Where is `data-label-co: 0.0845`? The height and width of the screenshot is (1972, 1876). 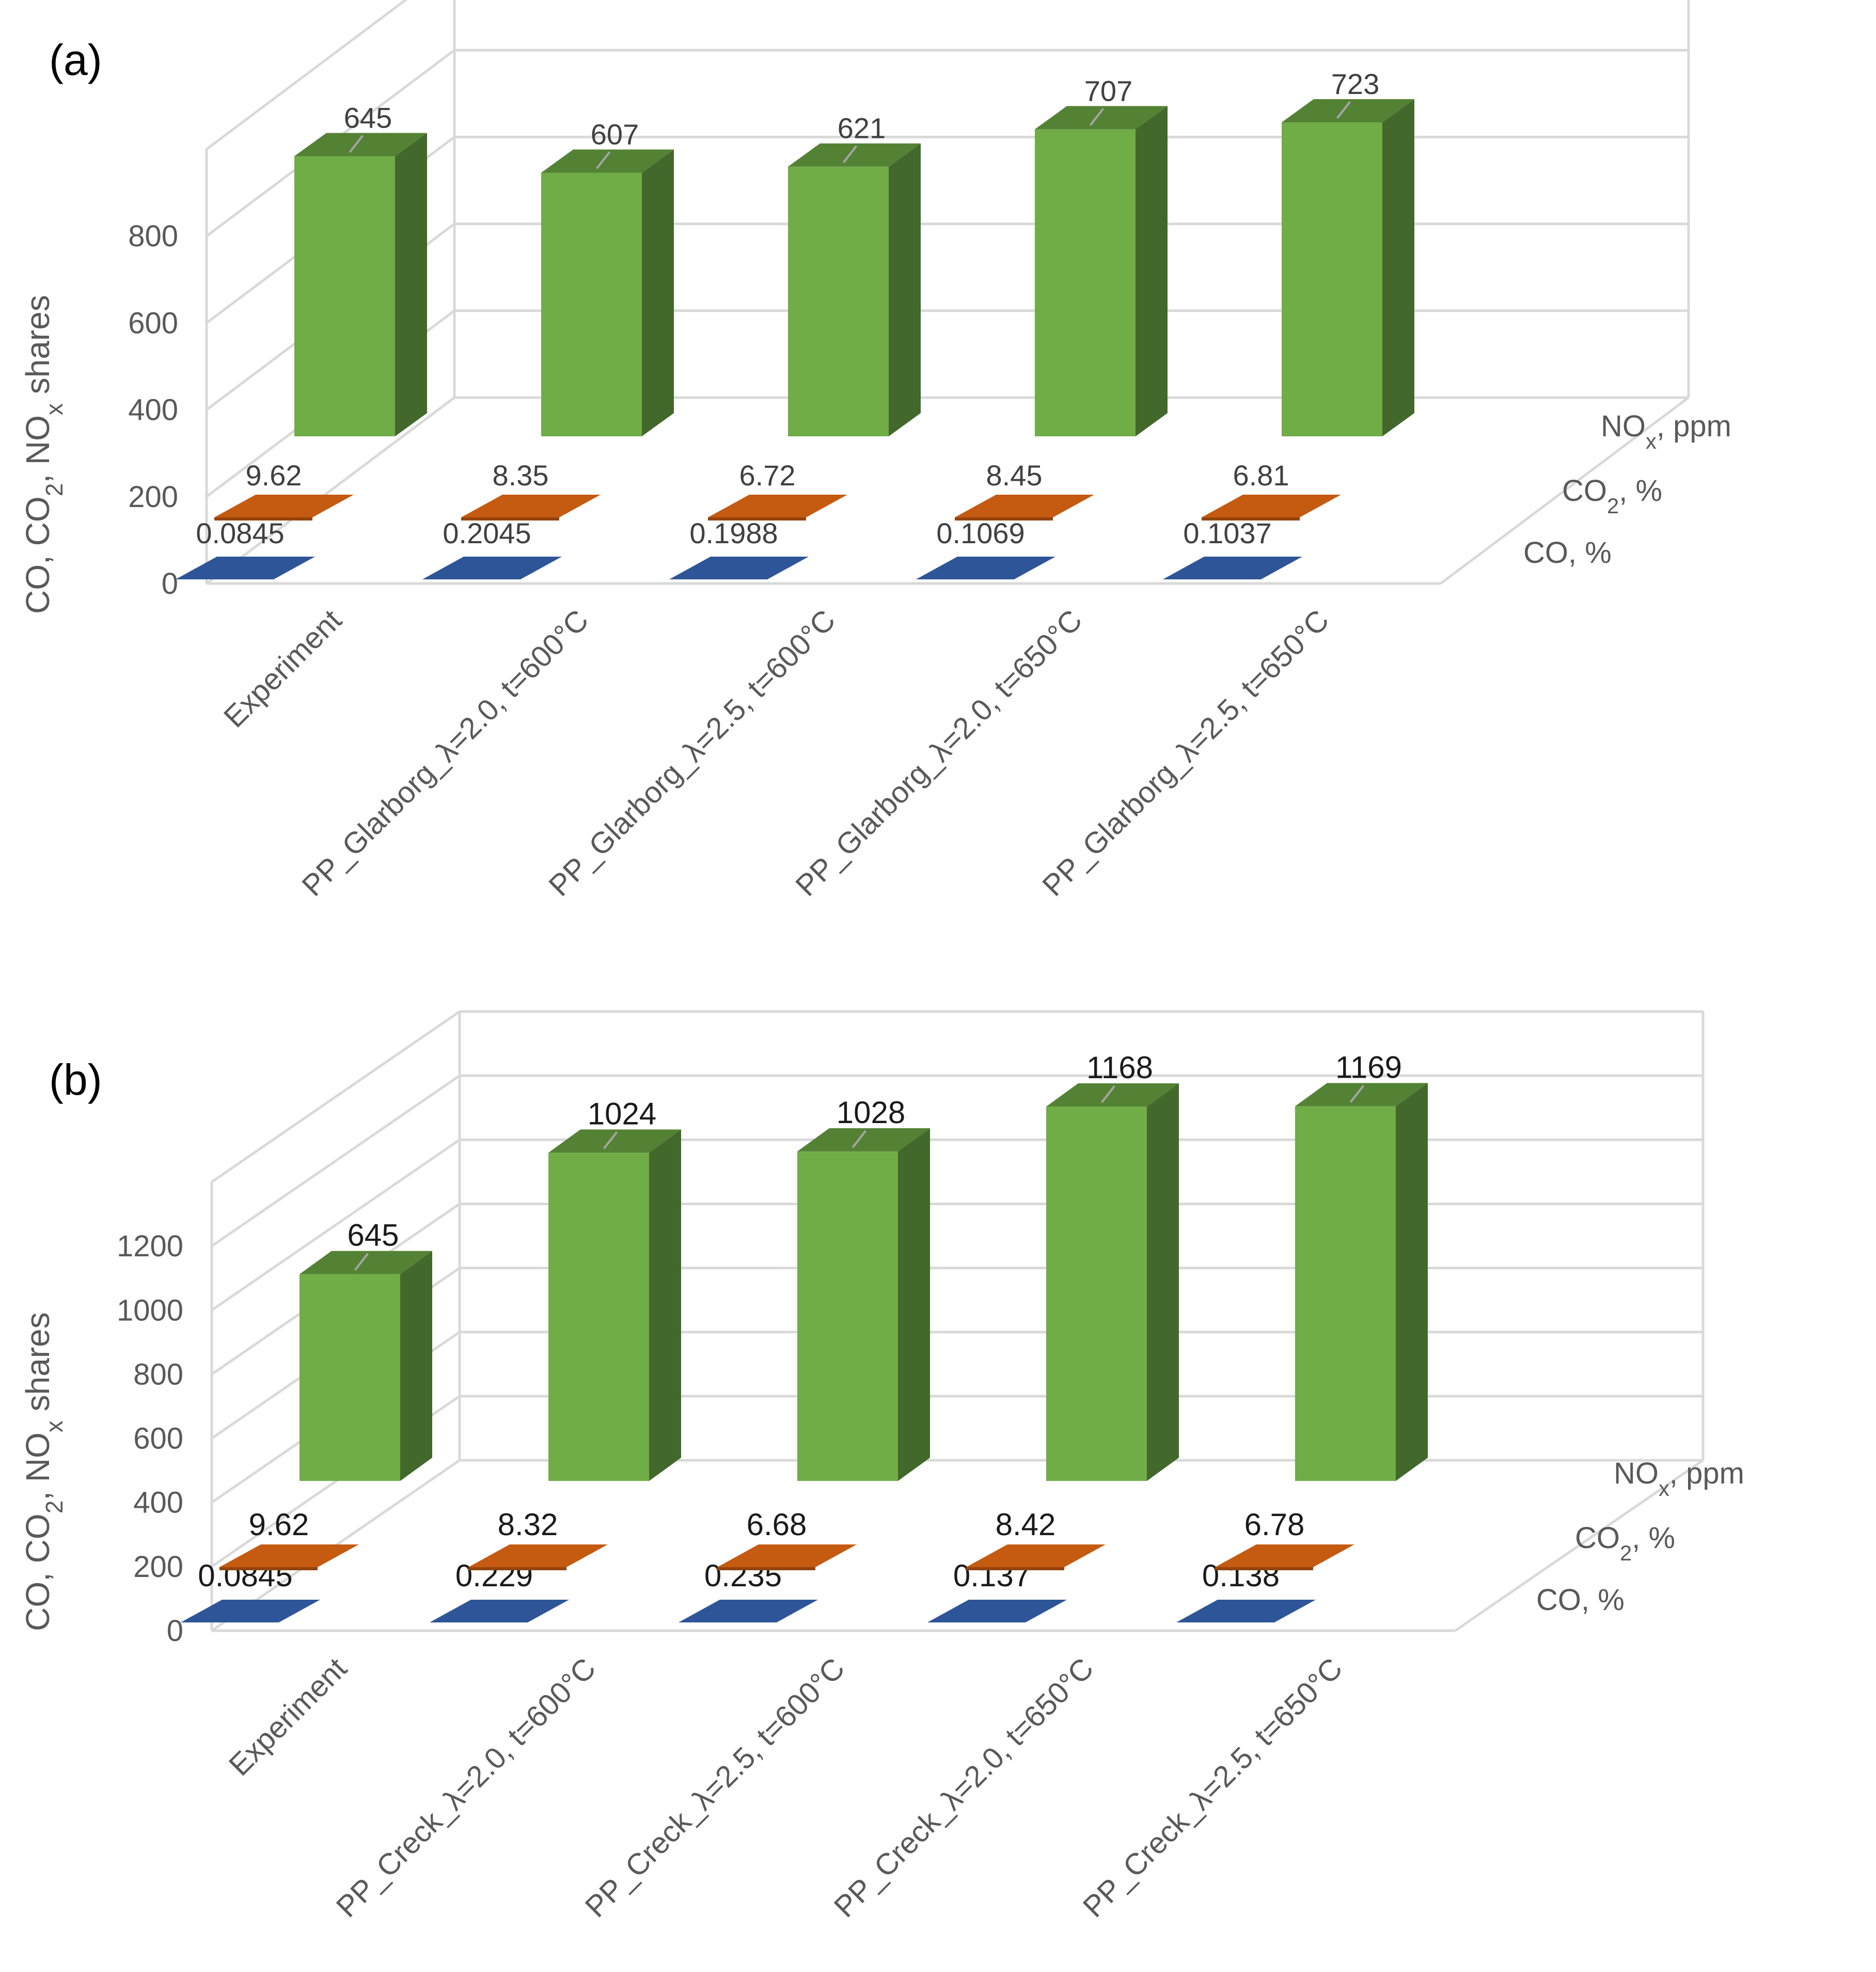 data-label-co: 0.0845 is located at coordinates (240, 533).